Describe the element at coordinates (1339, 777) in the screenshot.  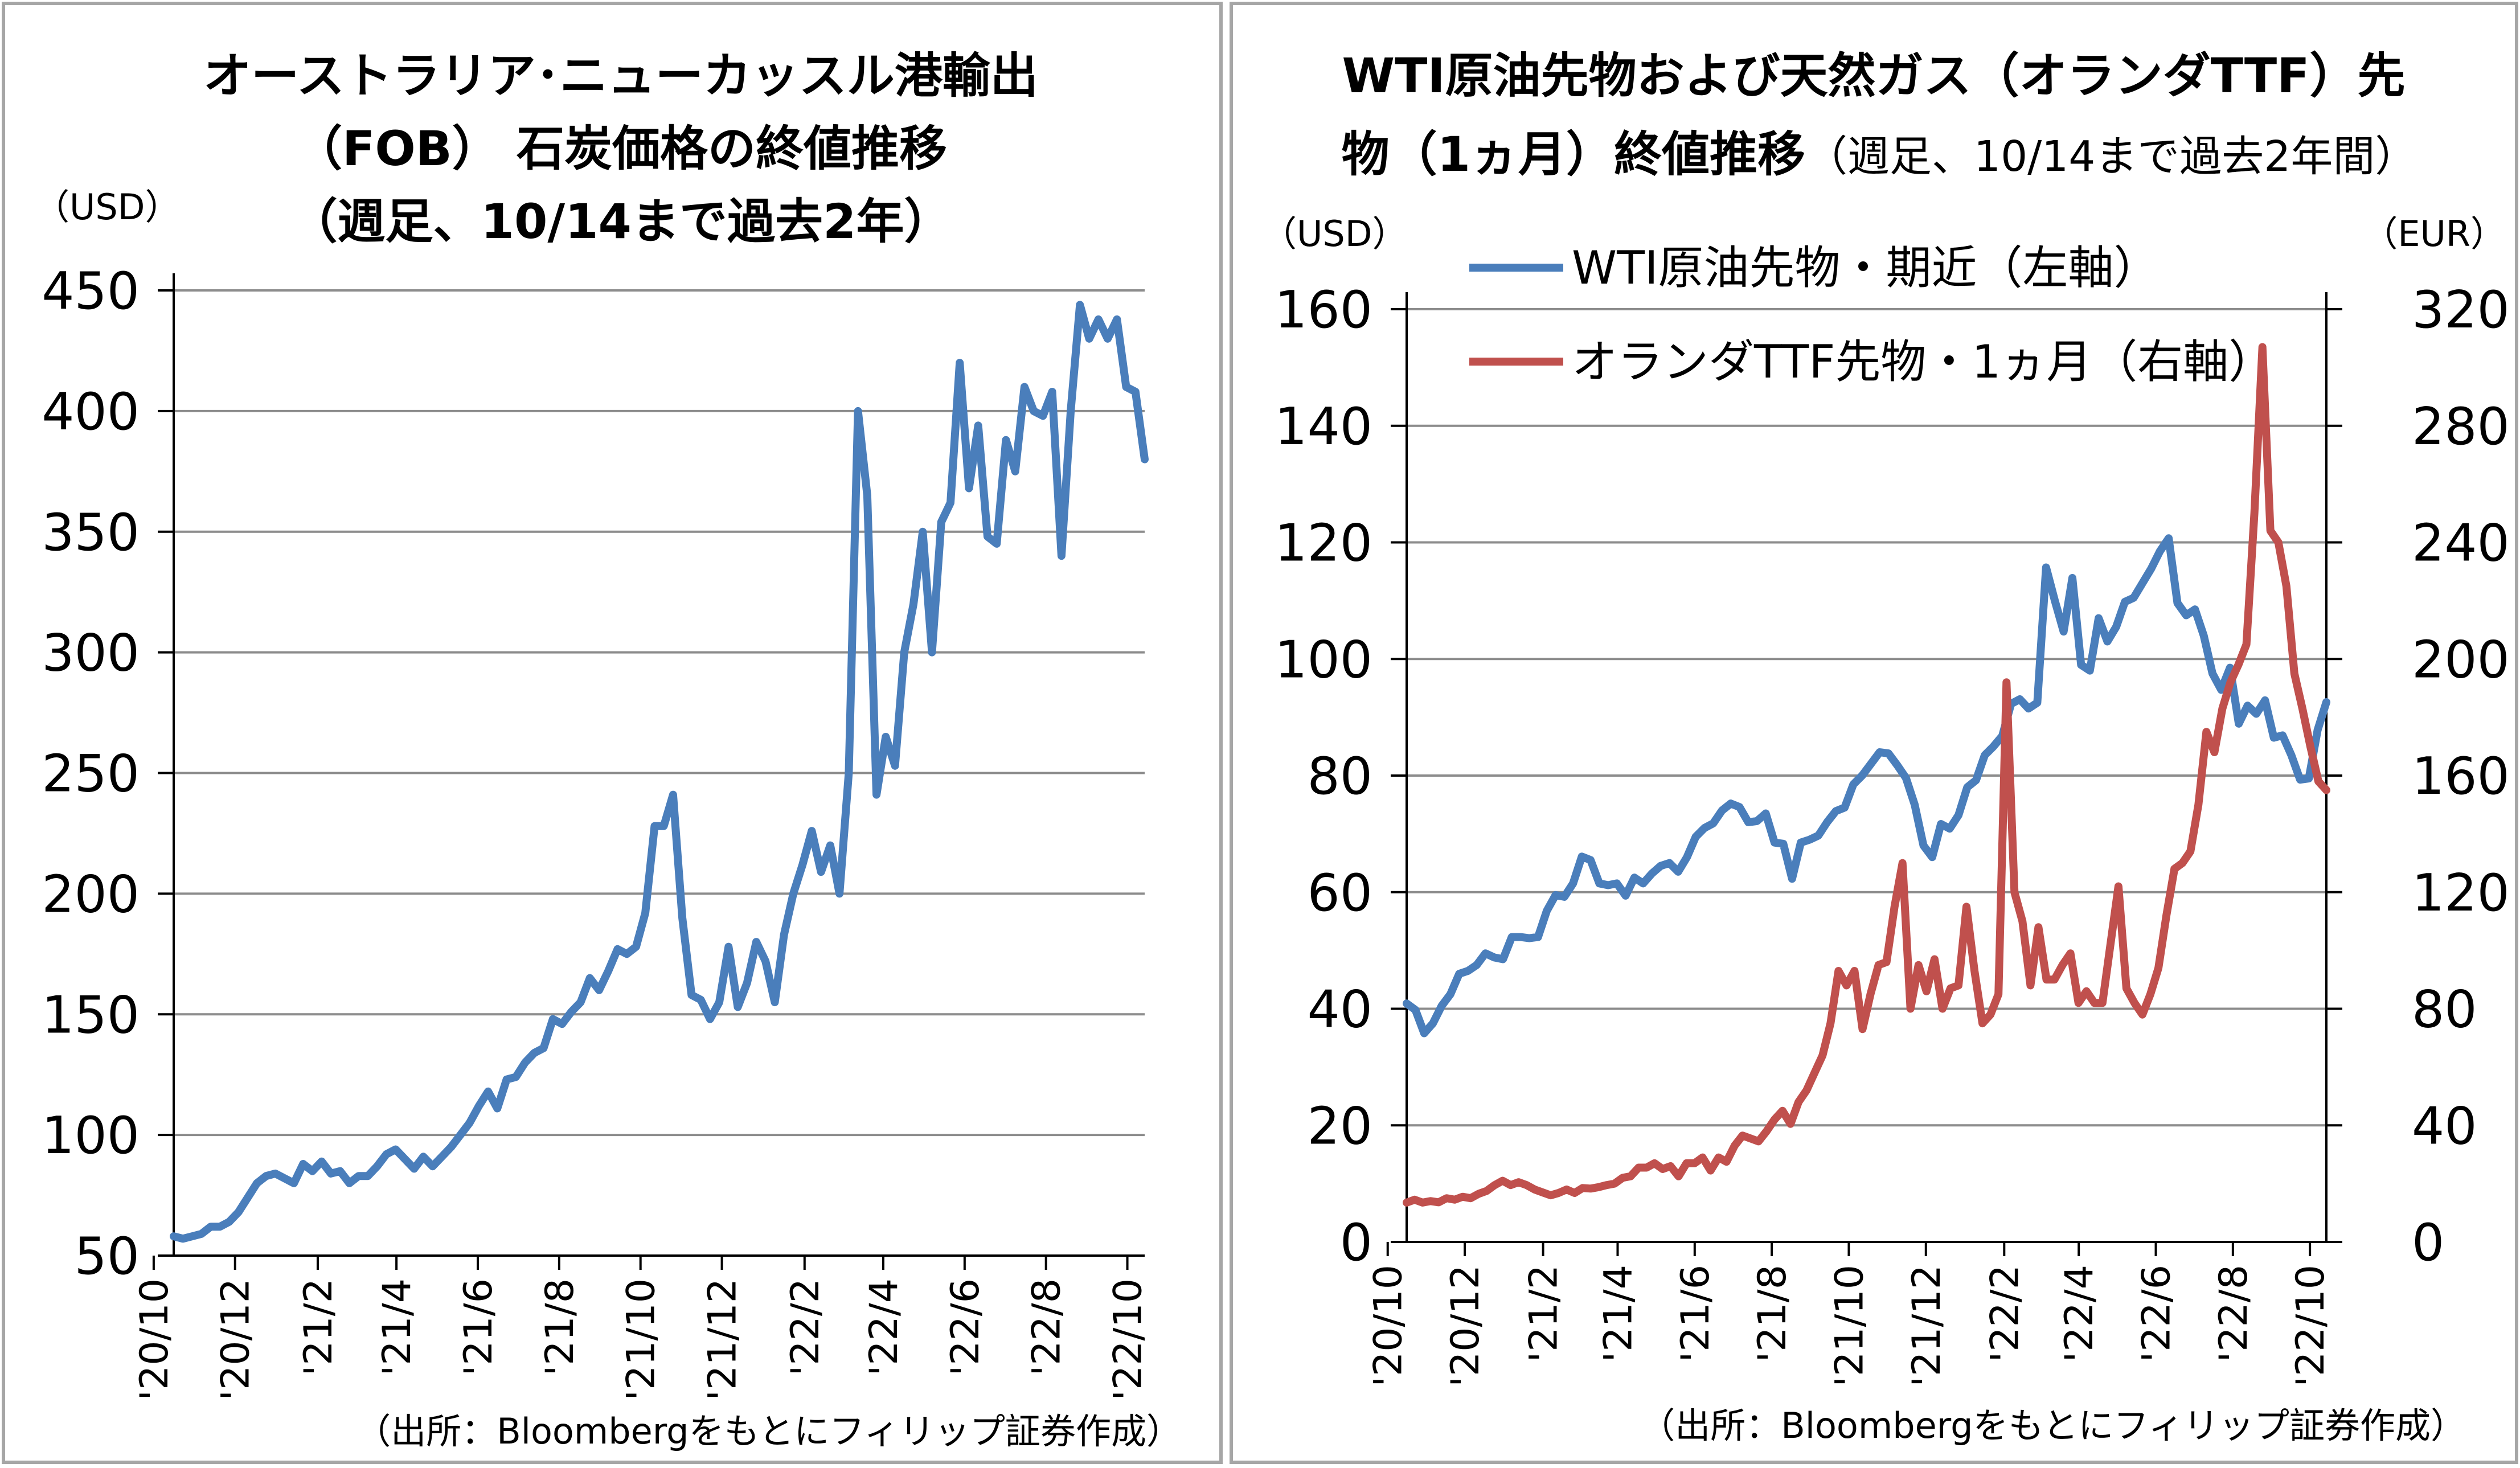
I see `y-tick-label: 80` at that location.